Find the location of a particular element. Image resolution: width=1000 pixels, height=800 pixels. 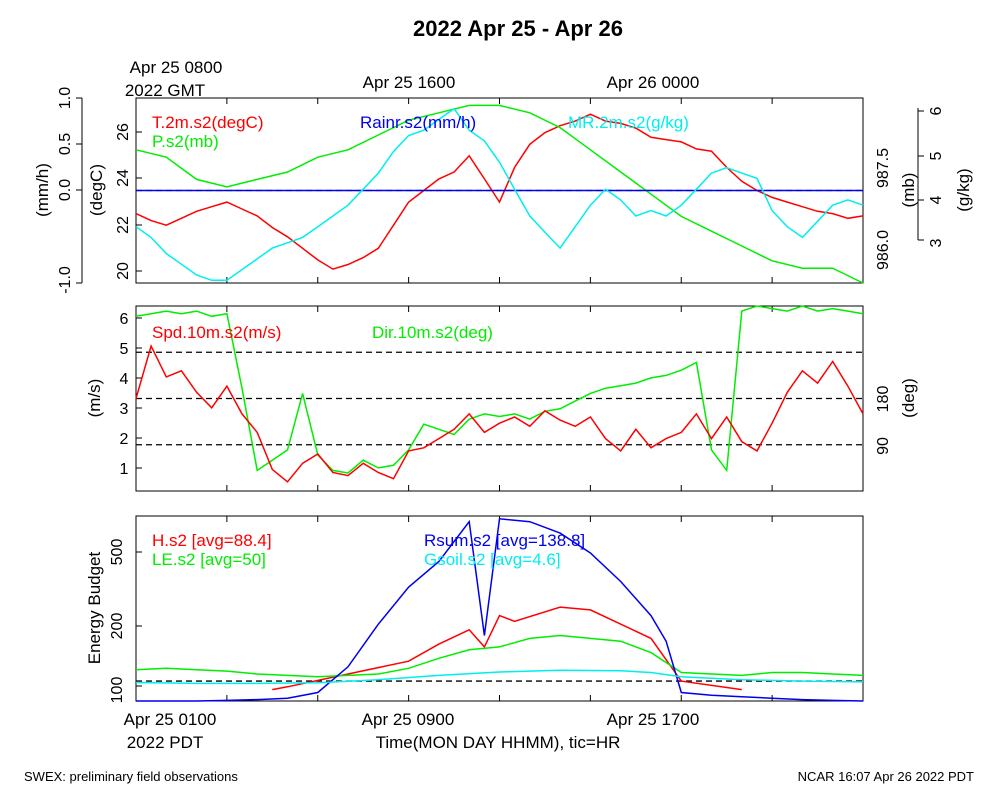

energy-axis-label: Energy Budget is located at coordinates (94, 607).